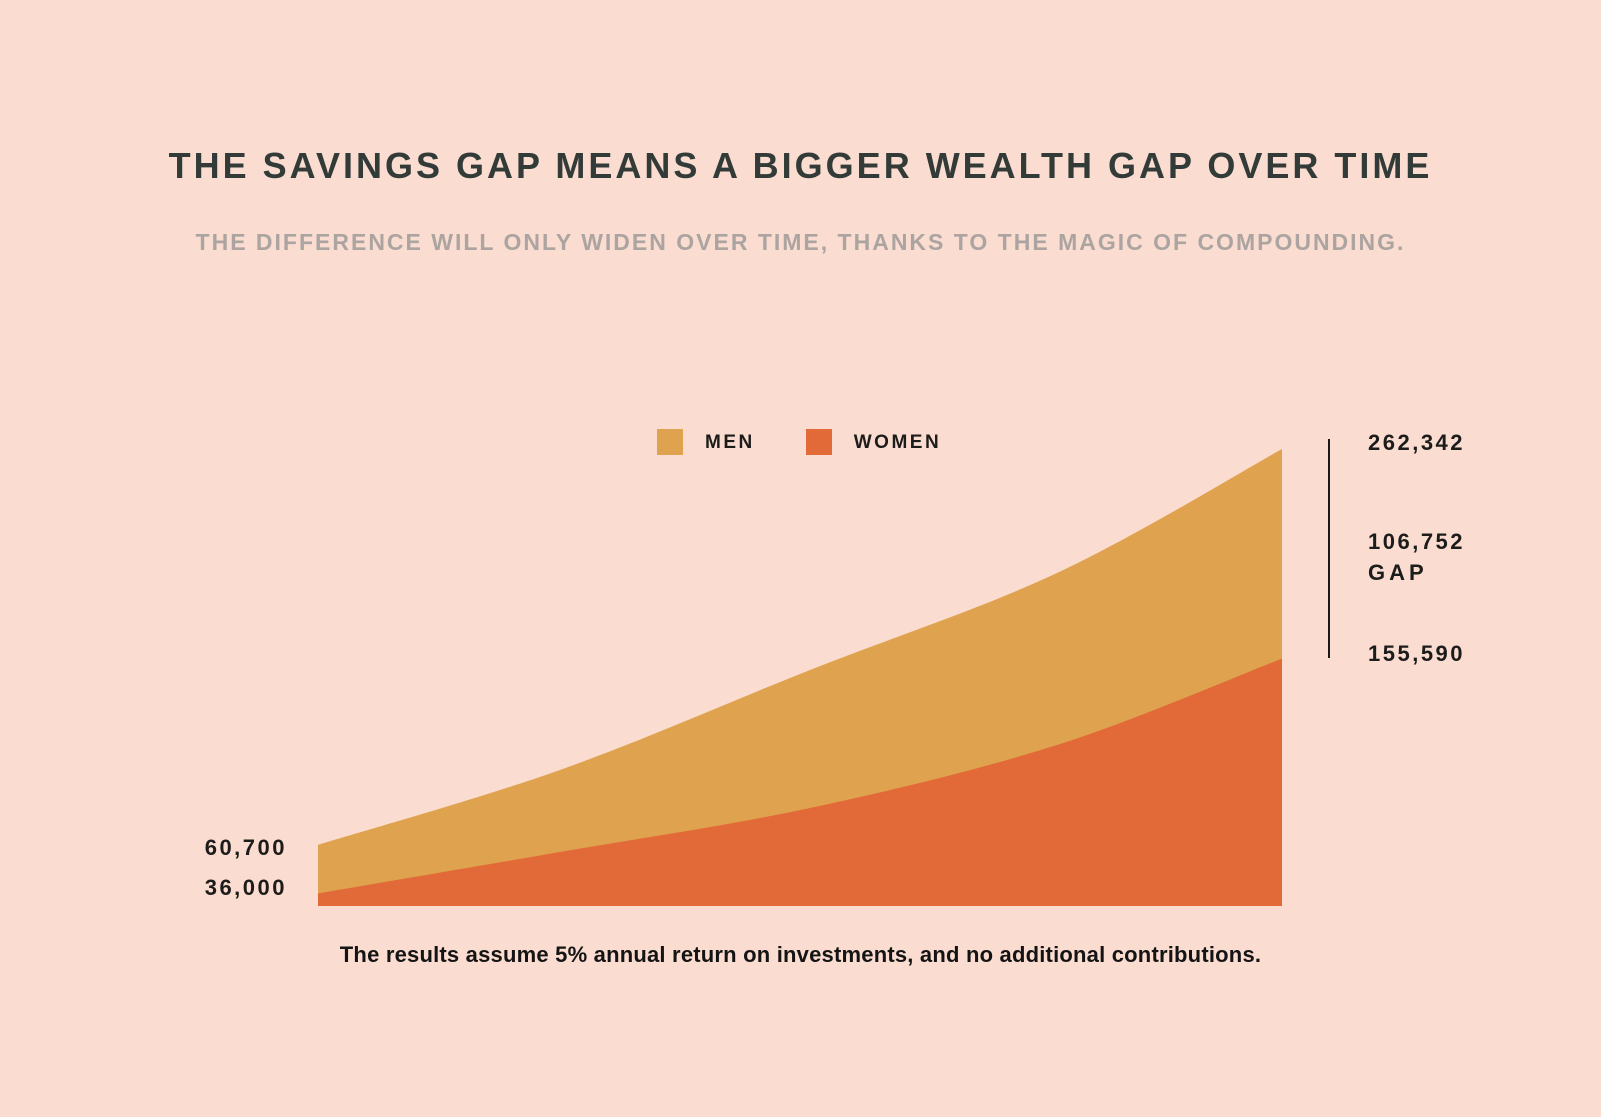 This screenshot has width=1601, height=1117. Describe the element at coordinates (730, 442) in the screenshot. I see `men-legend-label: MEN` at that location.